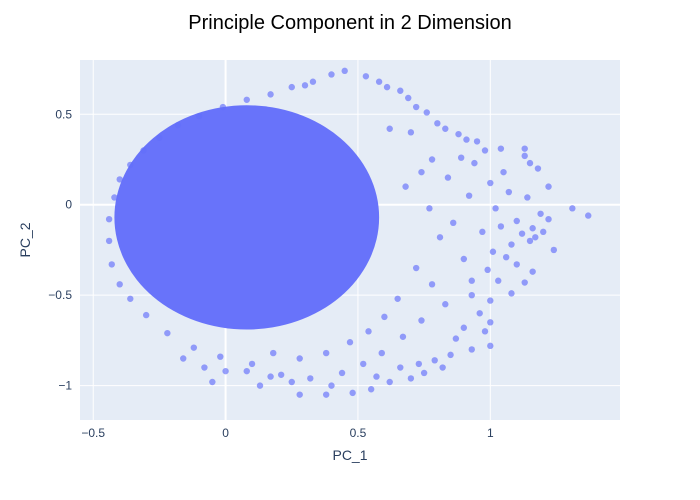 The height and width of the screenshot is (500, 700). I want to click on x-tick-label: 1, so click(490, 433).